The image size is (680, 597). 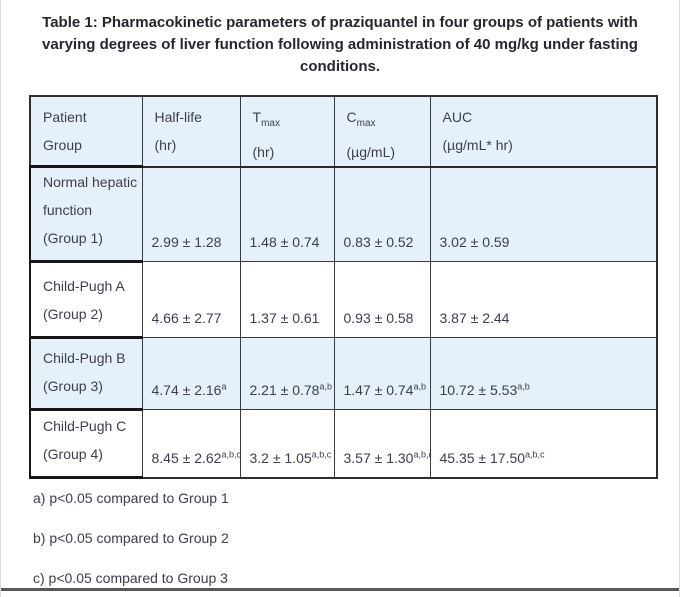 I want to click on group-label-cell: Normal hepatic function (Group 1), so click(x=86, y=214).